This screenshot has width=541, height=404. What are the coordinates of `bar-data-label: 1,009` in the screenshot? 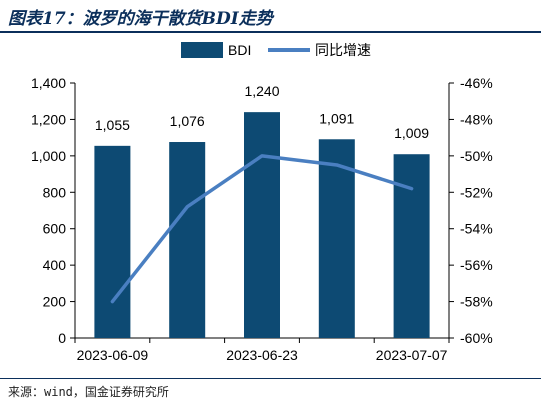 It's located at (411, 133).